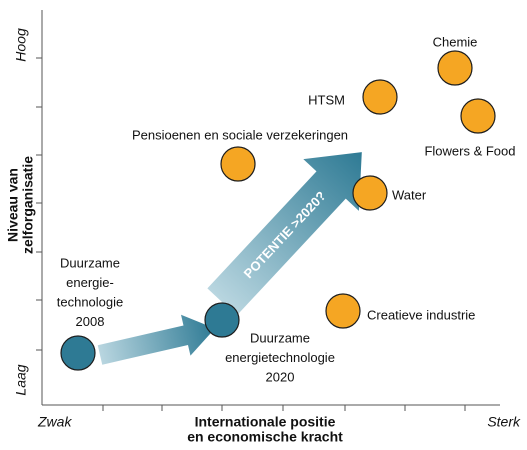 This screenshot has height=450, width=527. I want to click on x-title: Internationale positie, so click(265, 422).